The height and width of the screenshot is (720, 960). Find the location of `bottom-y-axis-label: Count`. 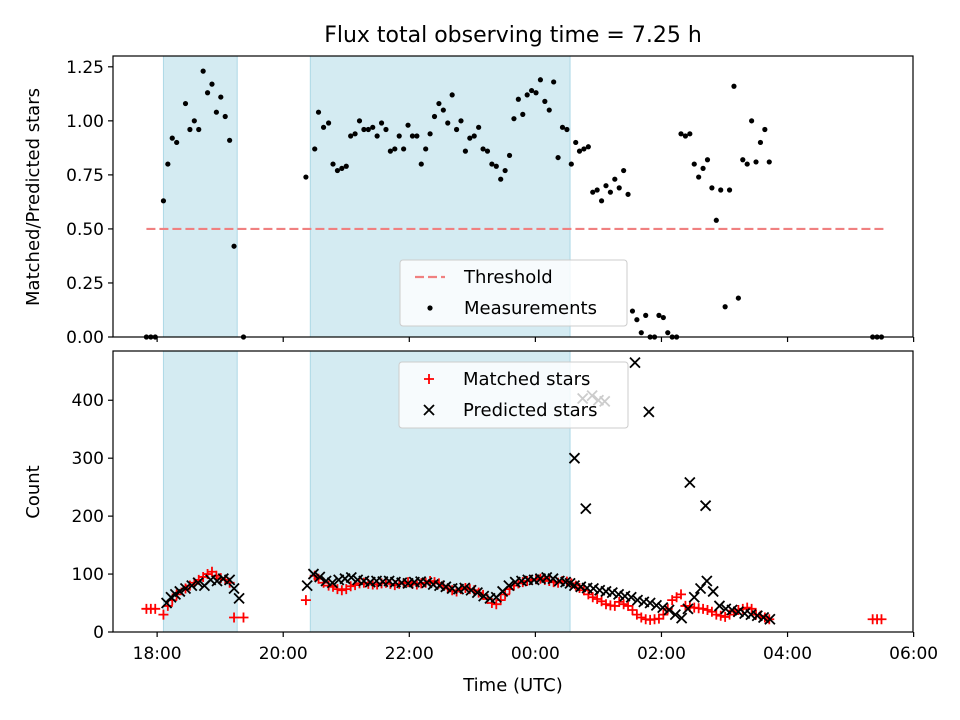

bottom-y-axis-label: Count is located at coordinates (33, 491).